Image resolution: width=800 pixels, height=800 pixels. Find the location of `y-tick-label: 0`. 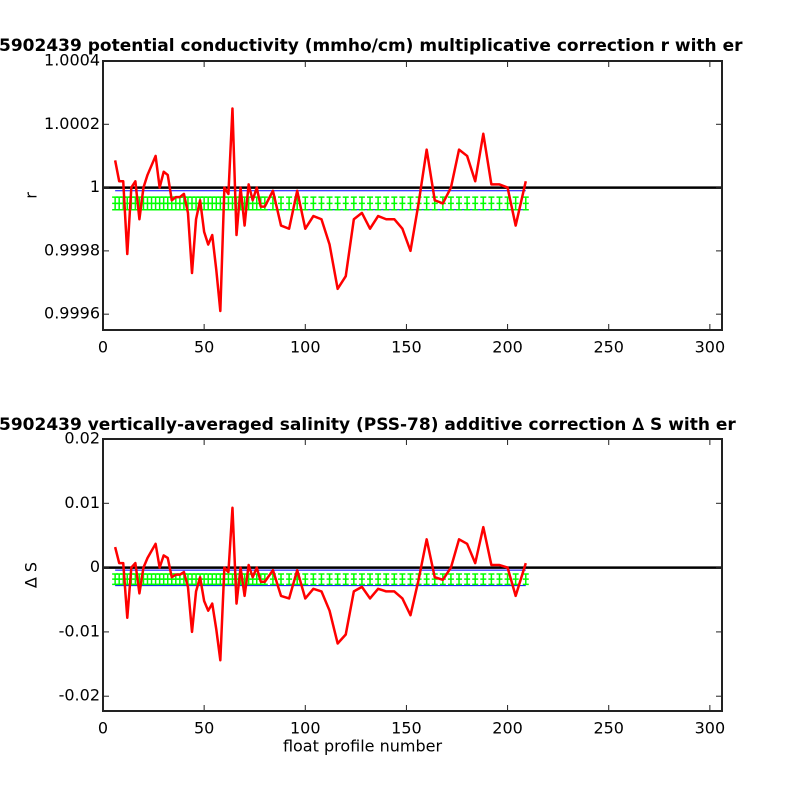

y-tick-label: 0 is located at coordinates (95, 566).